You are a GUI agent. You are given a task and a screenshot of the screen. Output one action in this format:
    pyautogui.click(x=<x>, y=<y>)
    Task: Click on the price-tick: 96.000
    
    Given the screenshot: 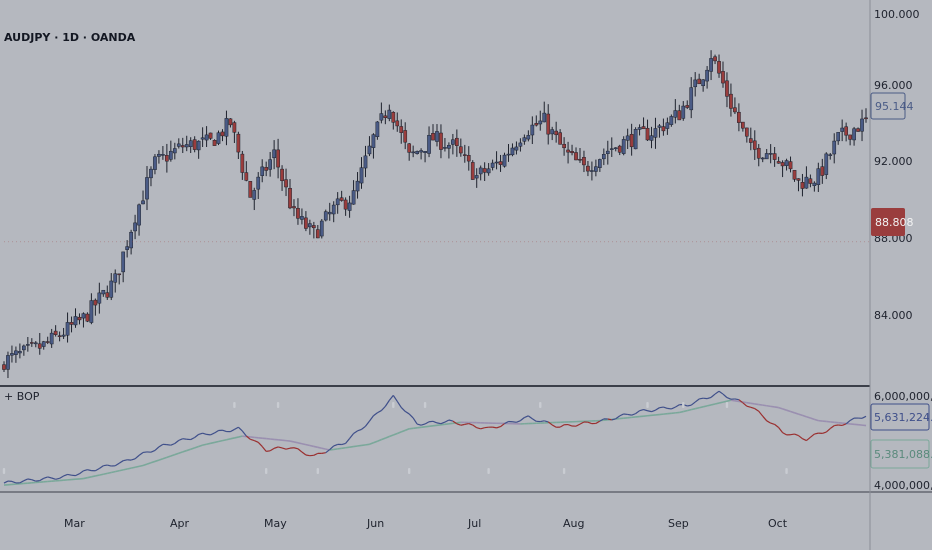 What is the action you would take?
    pyautogui.click(x=893, y=85)
    